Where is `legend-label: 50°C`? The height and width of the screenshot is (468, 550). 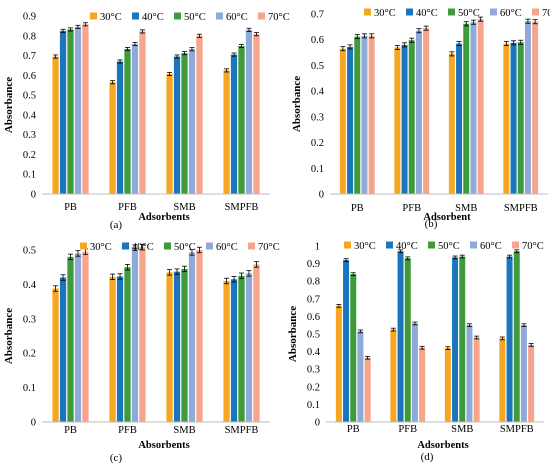 legend-label: 50°C is located at coordinates (449, 246).